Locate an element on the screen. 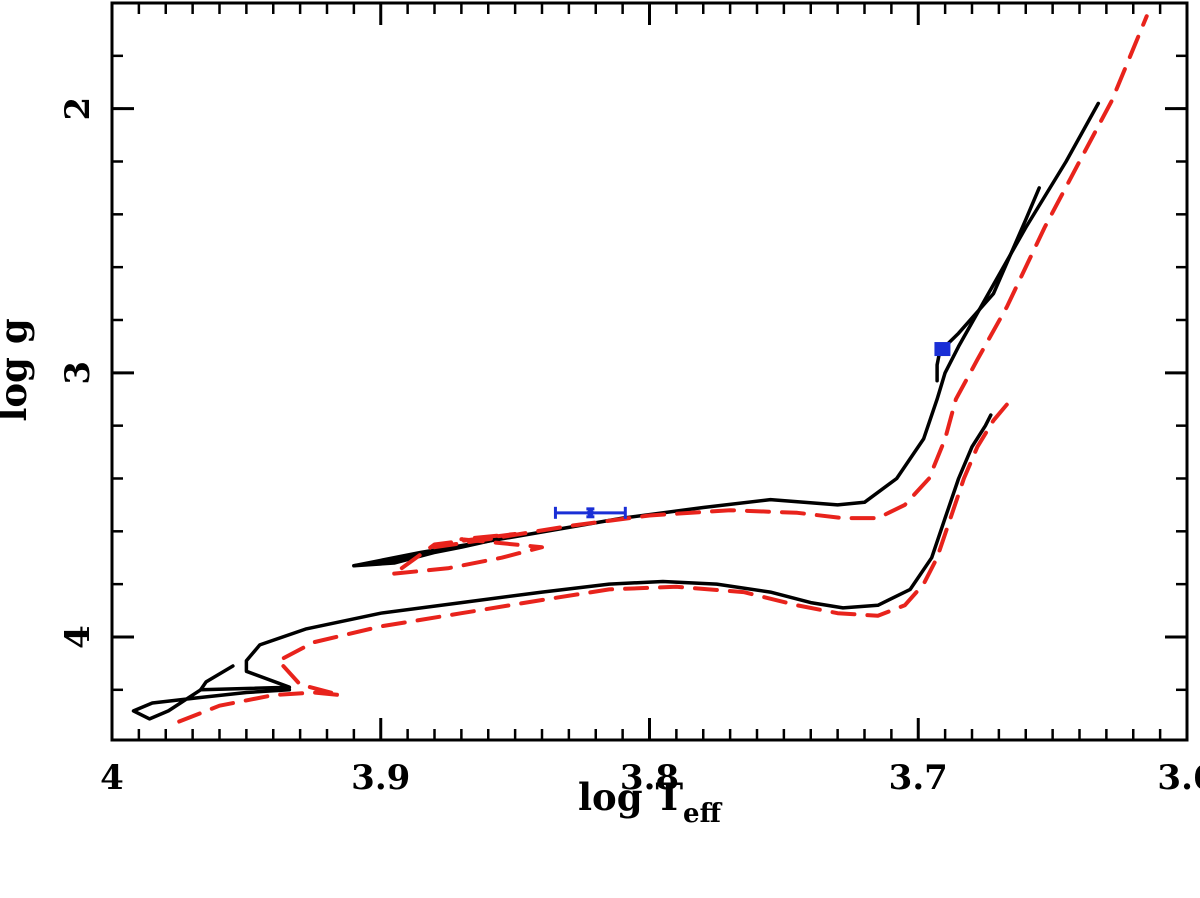  x-tick-label: 4 is located at coordinates (112, 778).